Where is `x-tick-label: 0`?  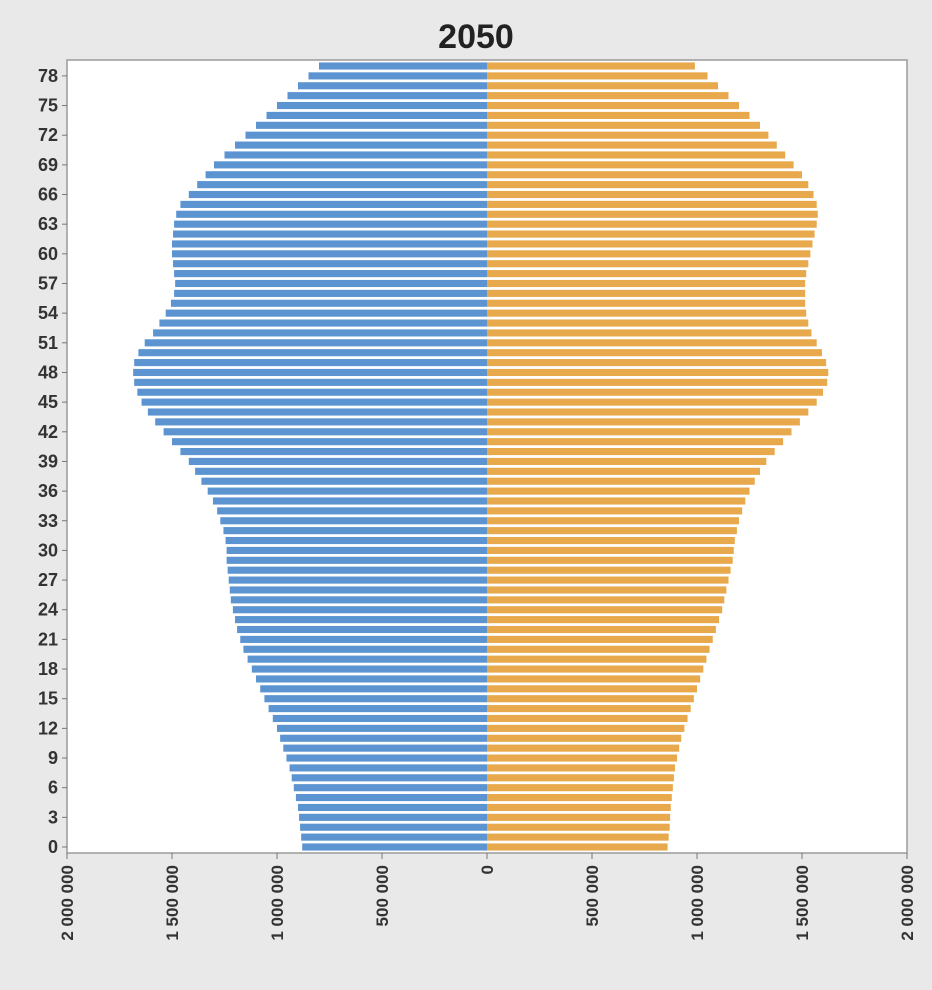
x-tick-label: 0 is located at coordinates (487, 869).